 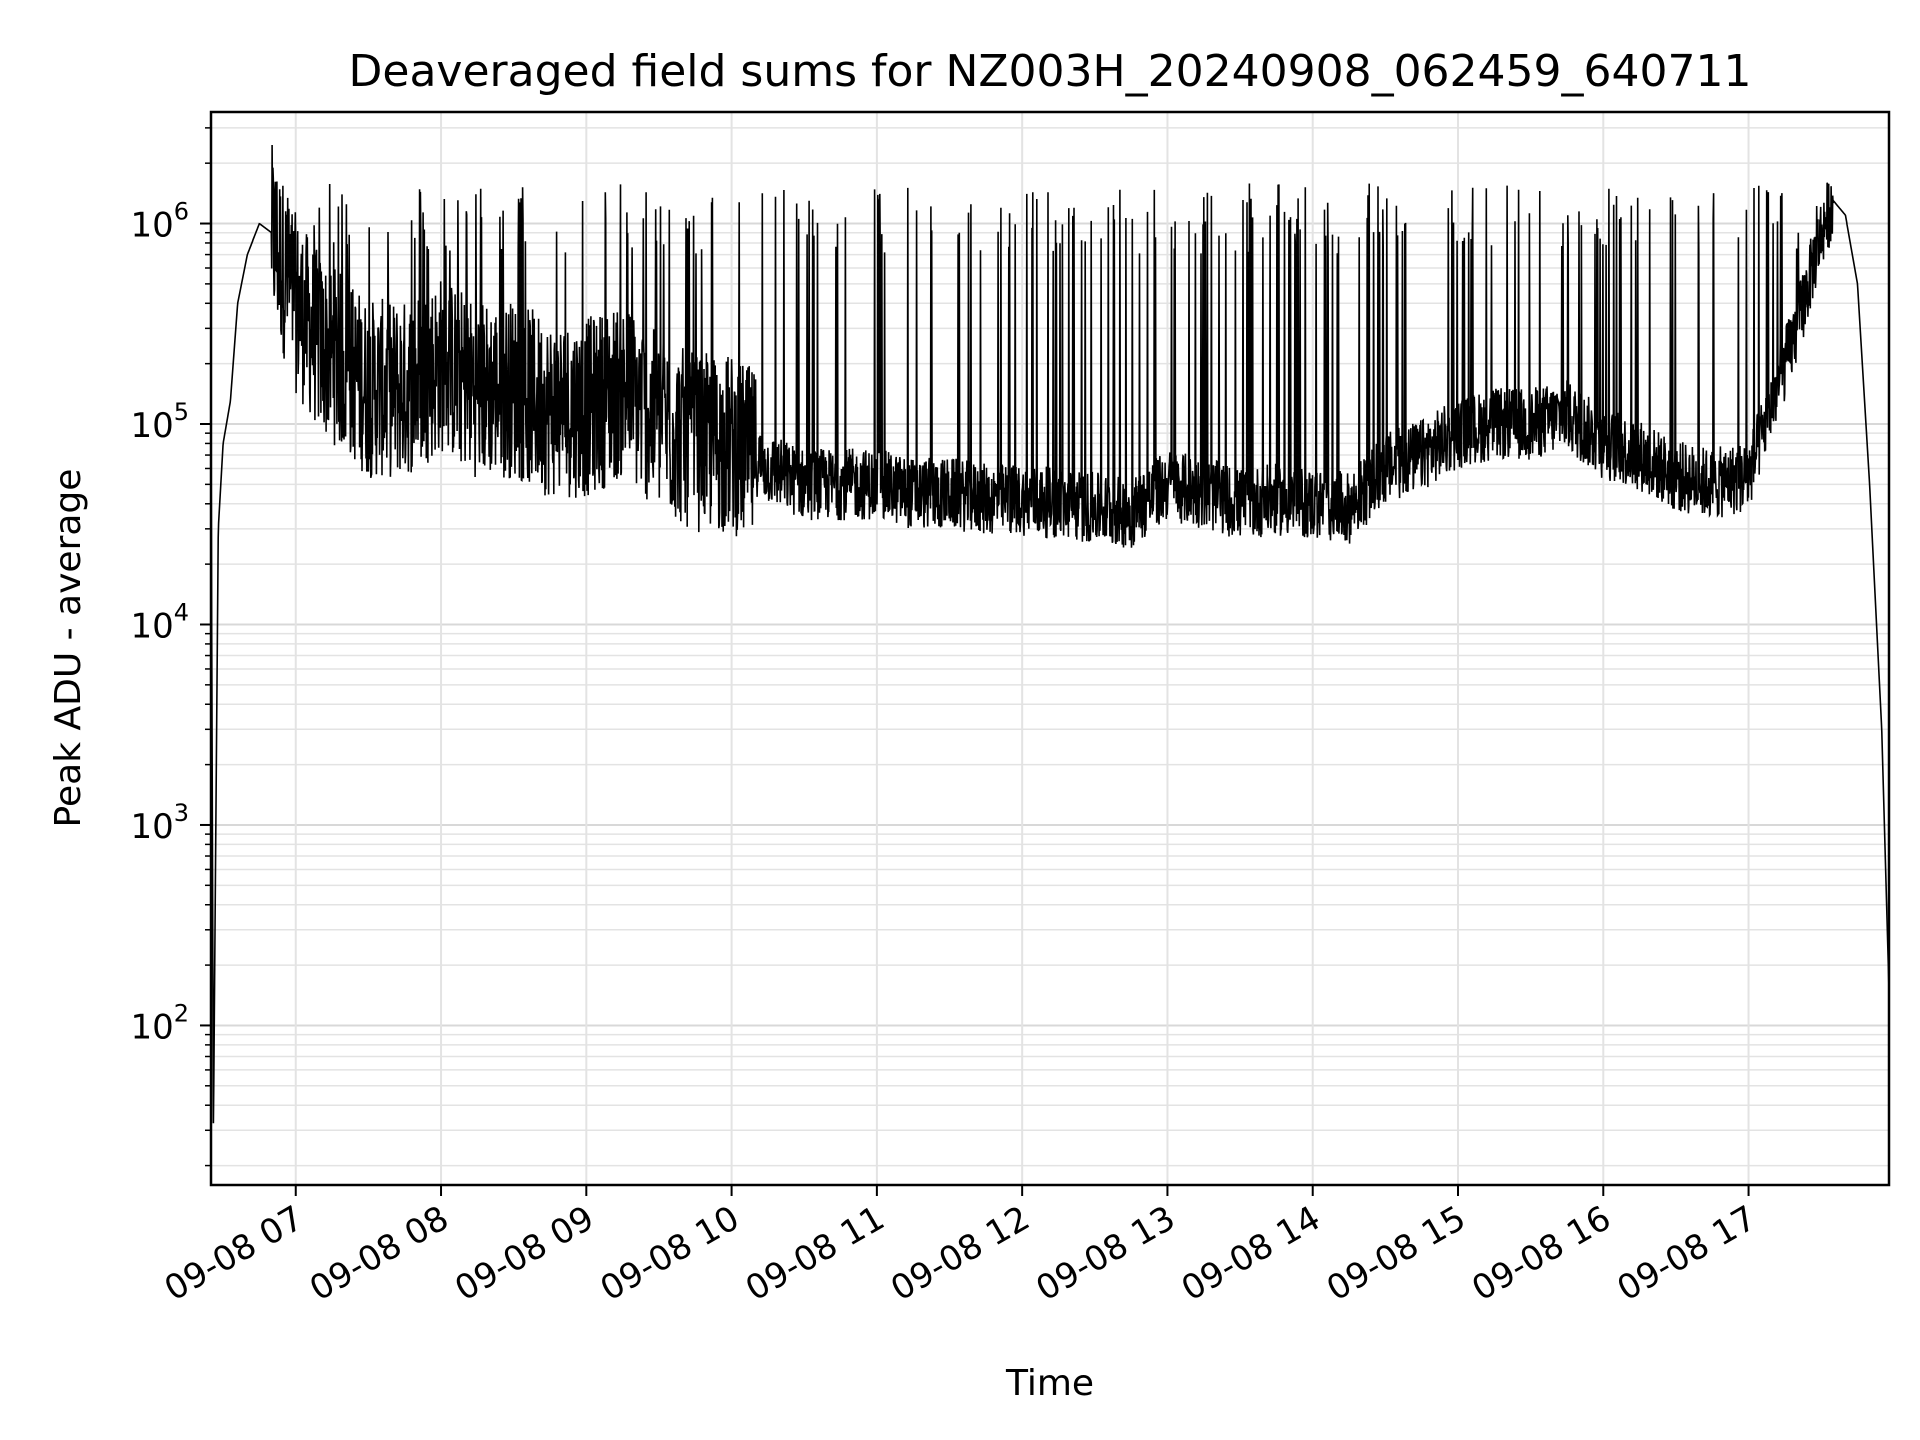 What do you see at coordinates (1541, 1253) in the screenshot?
I see `x-tick-label: 09-08 16` at bounding box center [1541, 1253].